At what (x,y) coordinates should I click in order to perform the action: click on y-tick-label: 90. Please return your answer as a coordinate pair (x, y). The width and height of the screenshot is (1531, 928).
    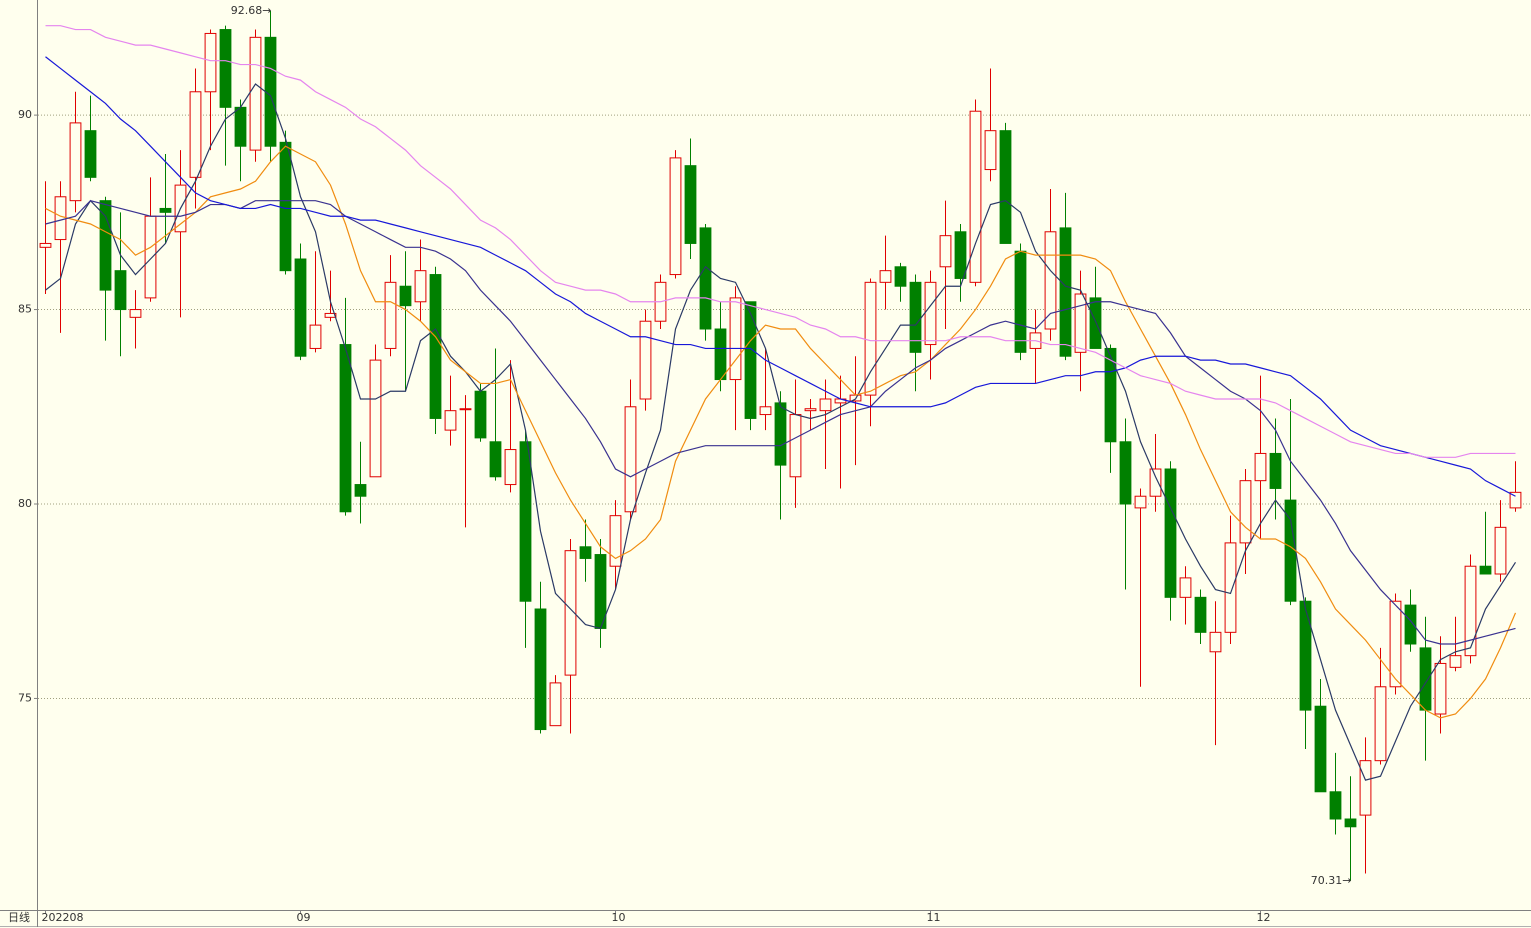
    Looking at the image, I should click on (25, 114).